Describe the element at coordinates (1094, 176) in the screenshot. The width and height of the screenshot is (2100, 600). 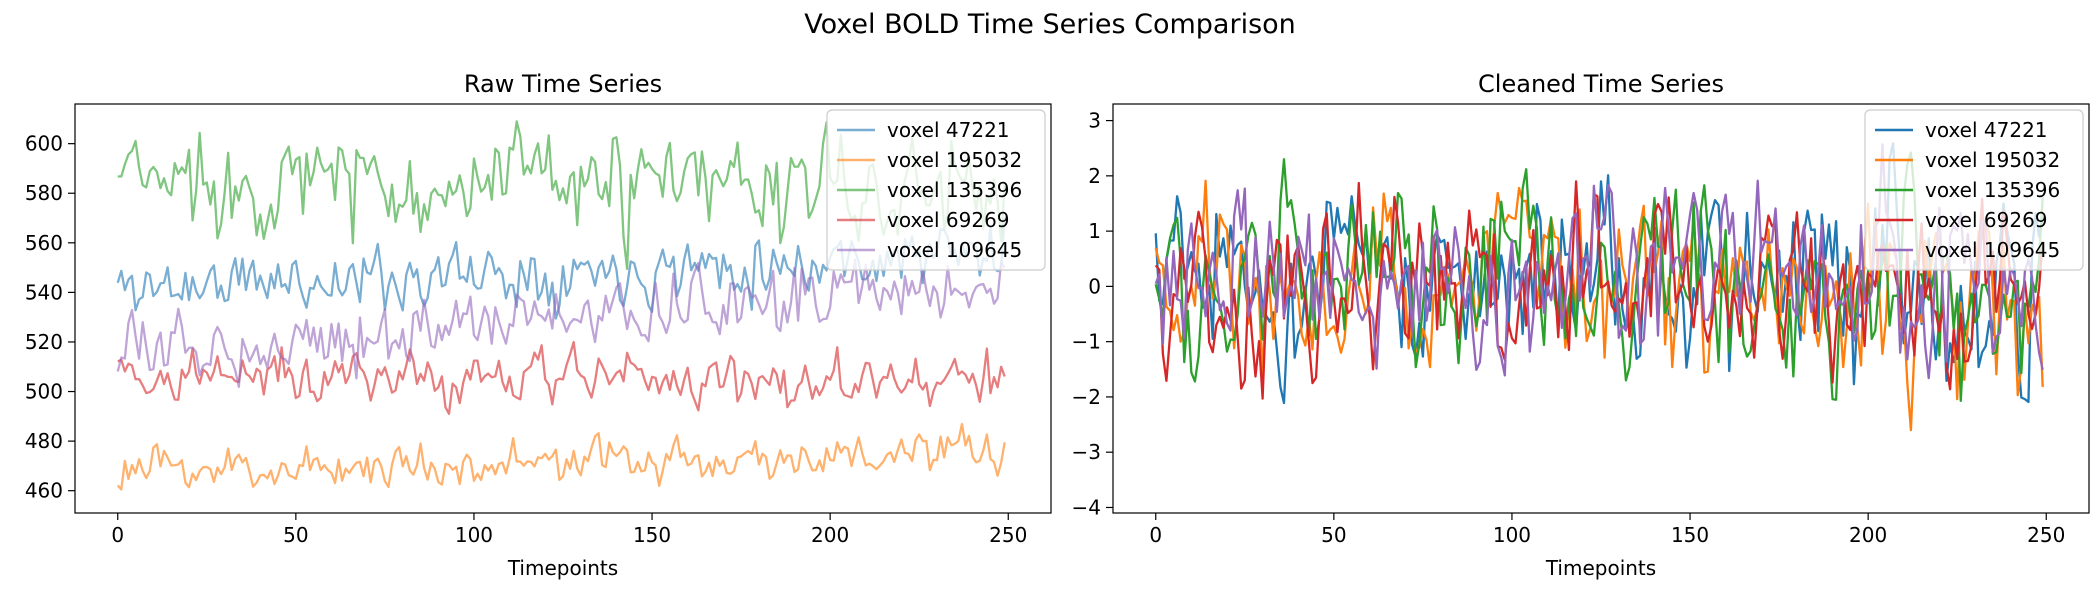
I see `y-tick-label: 2` at that location.